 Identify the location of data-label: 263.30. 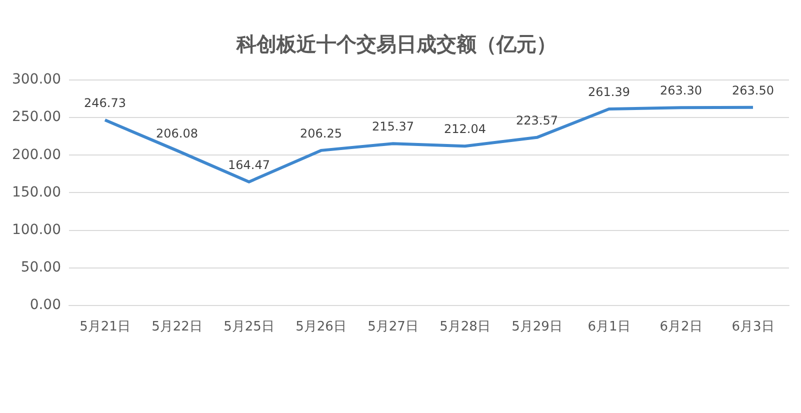
(681, 91).